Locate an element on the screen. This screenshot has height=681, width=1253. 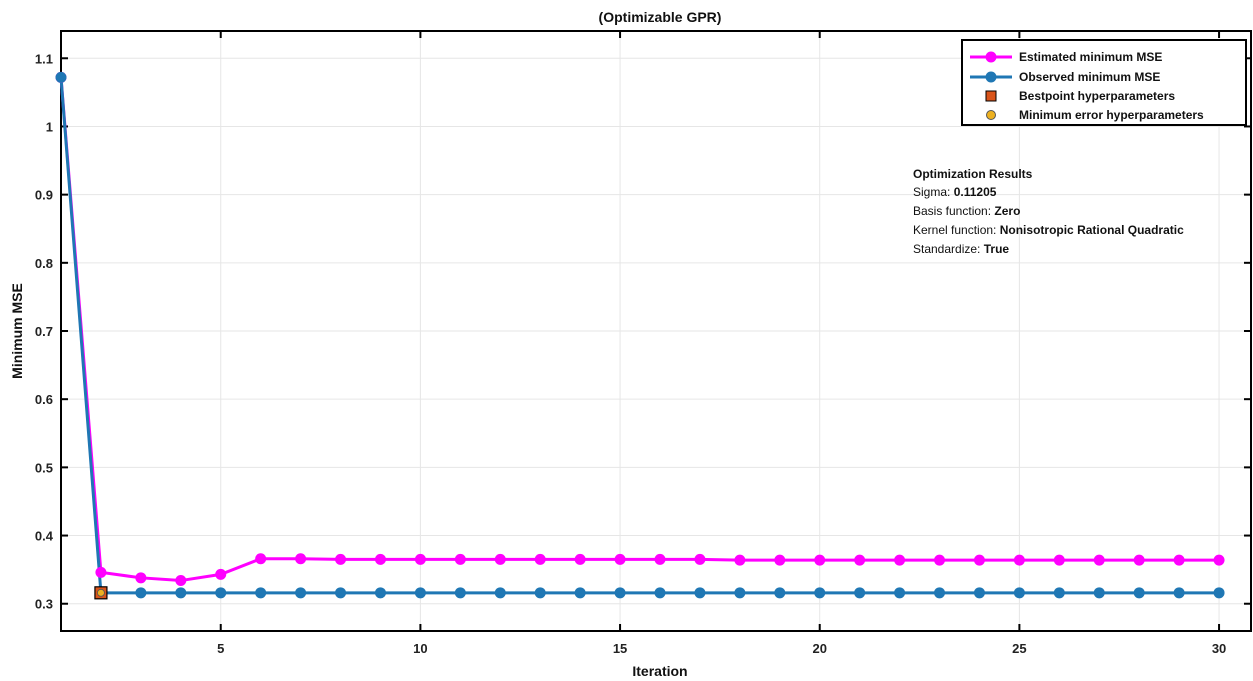
kernel-value: Nonisotropic Rational Quadratic is located at coordinates (1092, 230).